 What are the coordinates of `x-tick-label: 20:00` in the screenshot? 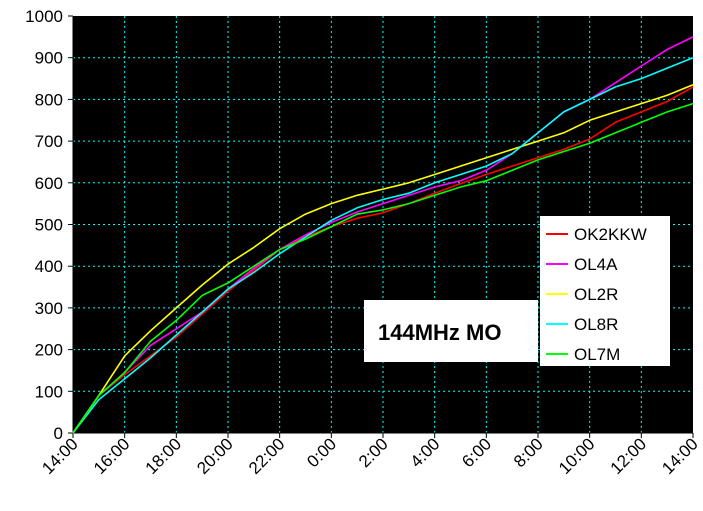 It's located at (215, 456).